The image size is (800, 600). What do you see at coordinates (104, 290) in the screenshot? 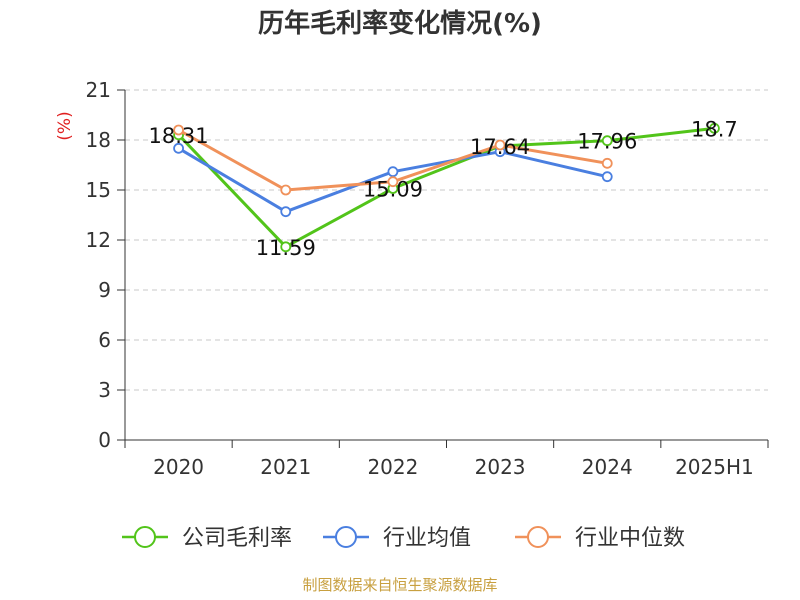
I see `y-tick-label: 9` at bounding box center [104, 290].